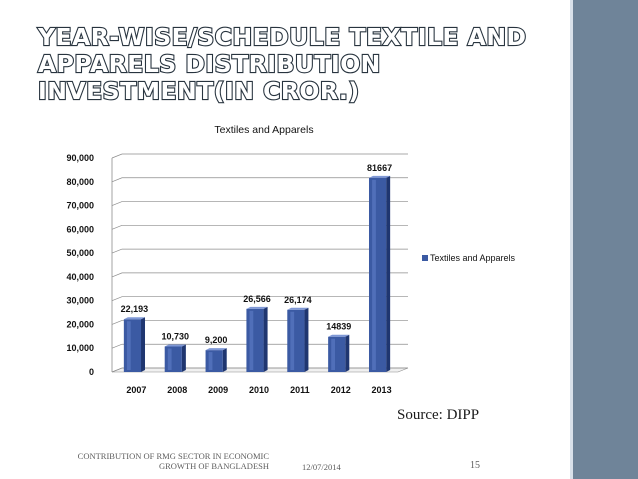 The width and height of the screenshot is (638, 479). I want to click on y-tick-label: 10,000, so click(80, 348).